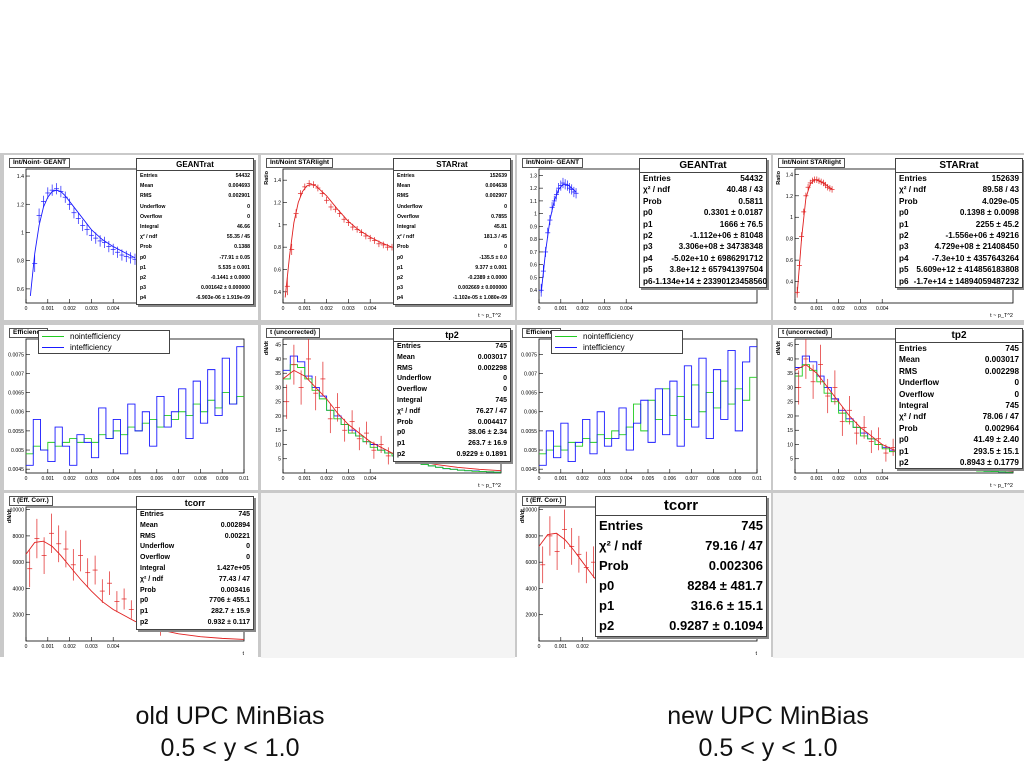 This screenshot has height=768, width=1024. Describe the element at coordinates (959, 224) in the screenshot. I see `stats-row: p1 2255 ± 45.2` at that location.